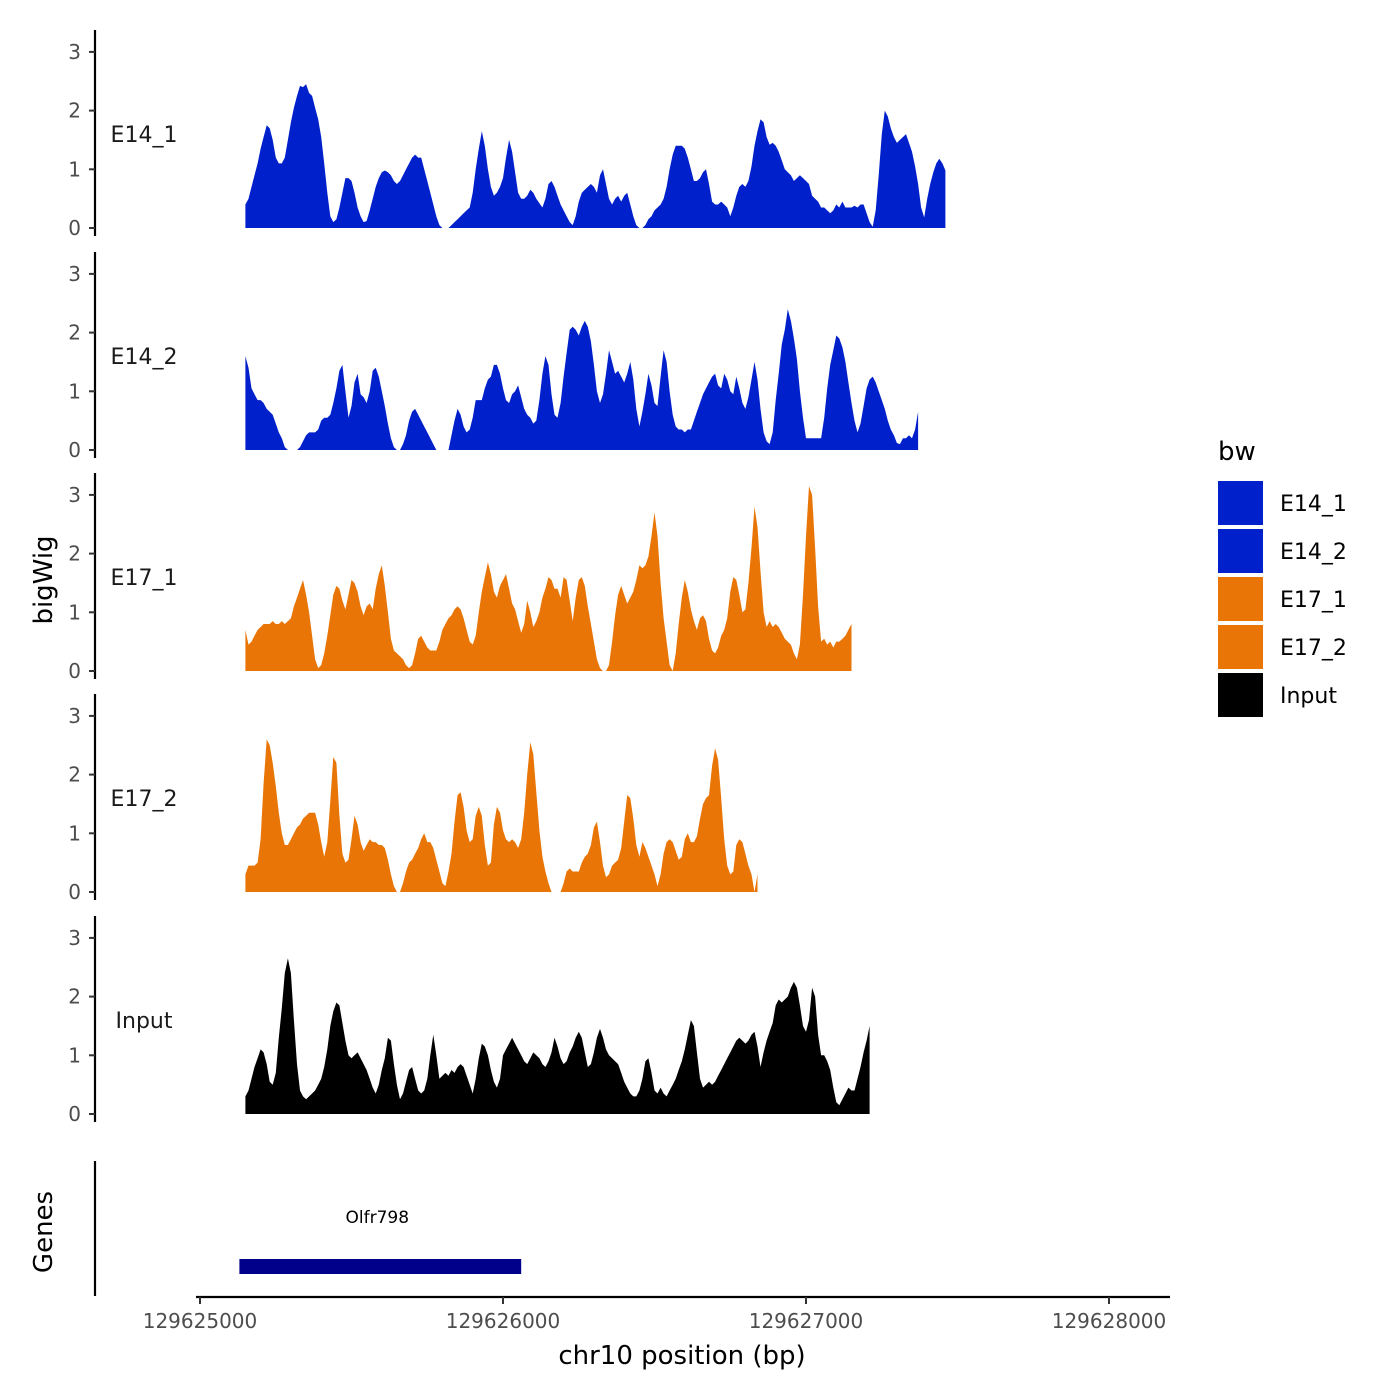 The width and height of the screenshot is (1400, 1400). What do you see at coordinates (378, 1218) in the screenshot?
I see `gene-label: Olfr798` at bounding box center [378, 1218].